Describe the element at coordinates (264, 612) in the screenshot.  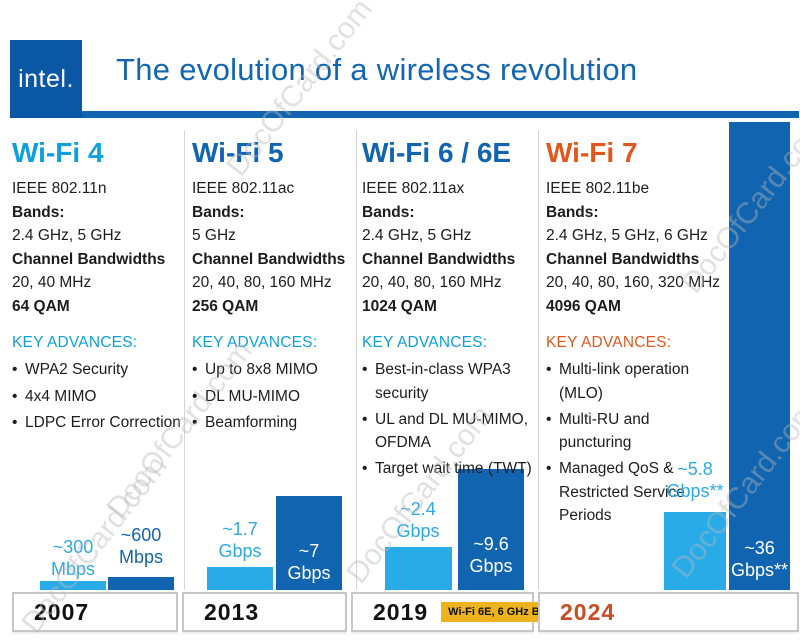
I see `year-cell-2013: 2013` at that location.